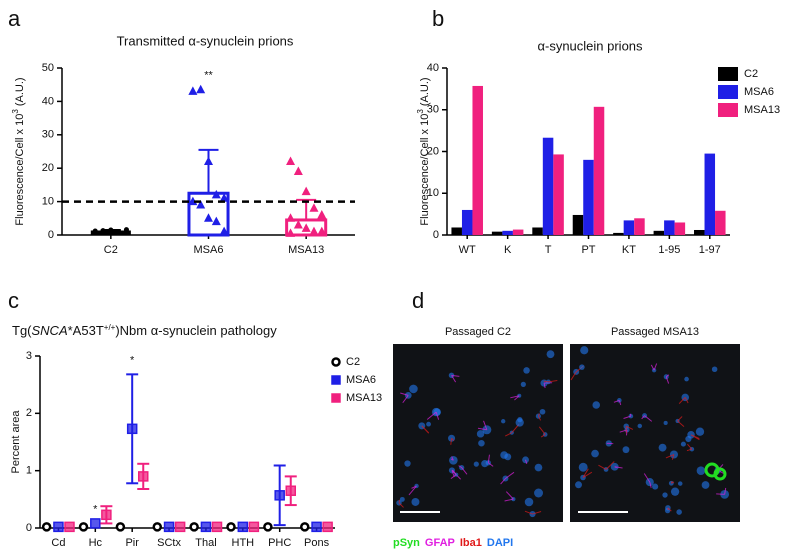 Image resolution: width=800 pixels, height=553 pixels. I want to click on legend-swatch, so click(728, 110).